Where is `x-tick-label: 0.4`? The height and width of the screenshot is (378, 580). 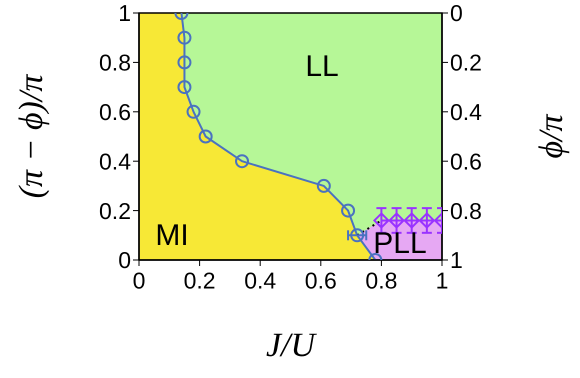
x-tick-label: 0.4 is located at coordinates (260, 280).